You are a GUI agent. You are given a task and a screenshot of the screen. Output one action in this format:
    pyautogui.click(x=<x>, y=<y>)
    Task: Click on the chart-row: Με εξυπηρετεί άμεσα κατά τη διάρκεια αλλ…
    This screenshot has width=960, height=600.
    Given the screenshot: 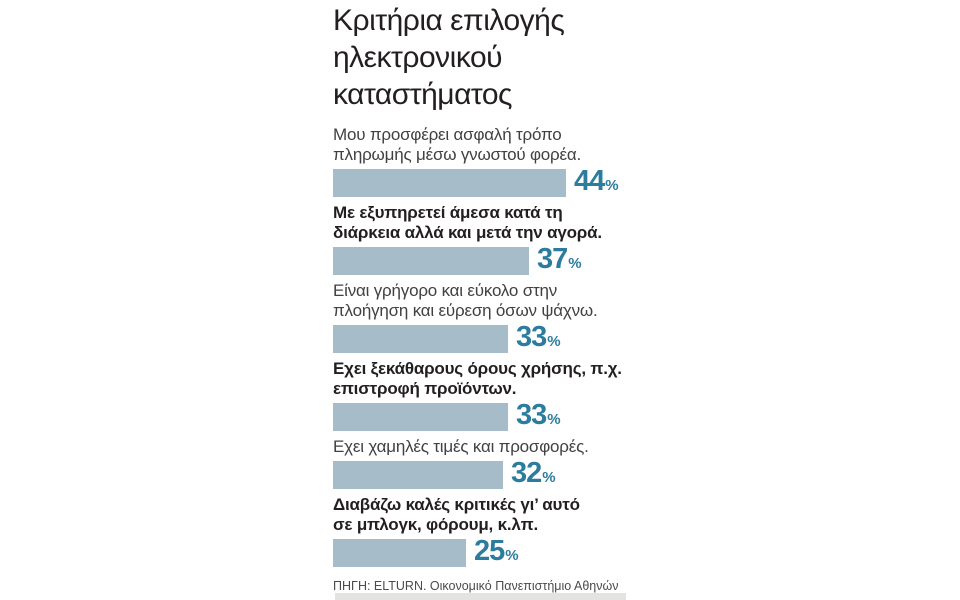 What is the action you would take?
    pyautogui.click(x=488, y=239)
    